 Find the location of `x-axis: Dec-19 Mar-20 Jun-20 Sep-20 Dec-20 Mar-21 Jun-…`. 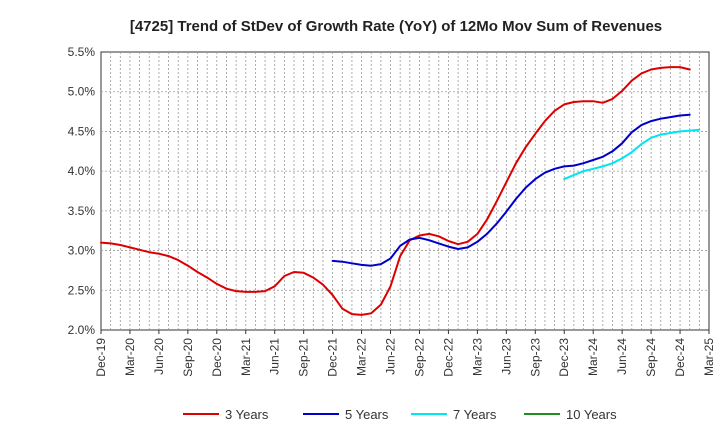

x-axis: Dec-19 Mar-20 Jun-20 Sep-20 Dec-20 Mar-21 Jun-… is located at coordinates (405, 353).